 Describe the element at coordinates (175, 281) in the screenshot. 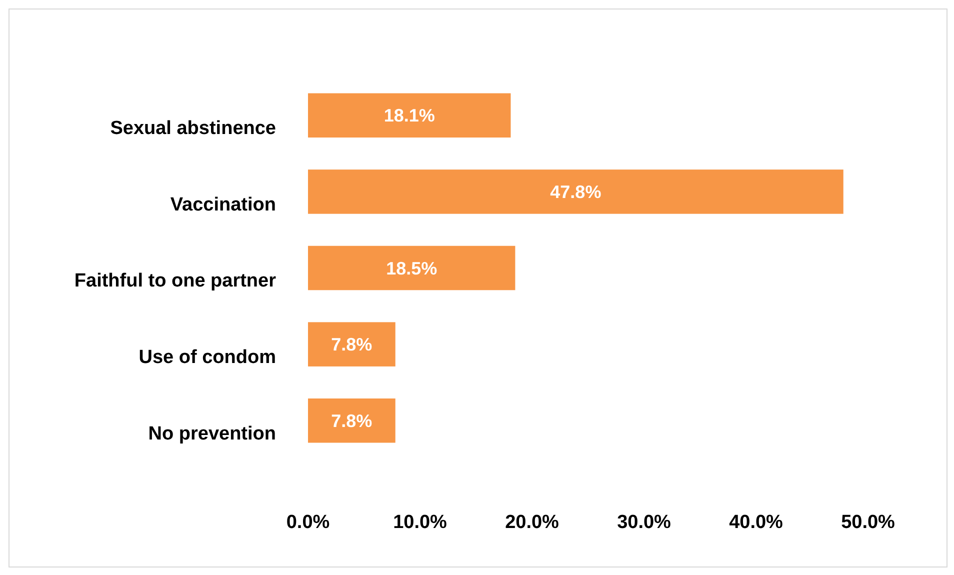

I see `y-tick-label: Faithful to one partner` at that location.